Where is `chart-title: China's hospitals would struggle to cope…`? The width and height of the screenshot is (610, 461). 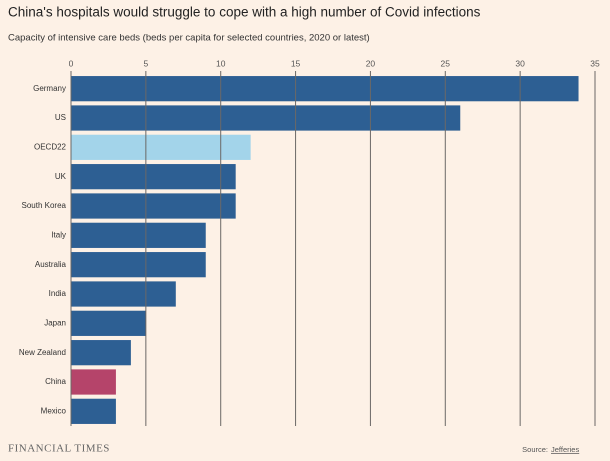
chart-title: China's hospitals would struggle to cope… is located at coordinates (244, 12).